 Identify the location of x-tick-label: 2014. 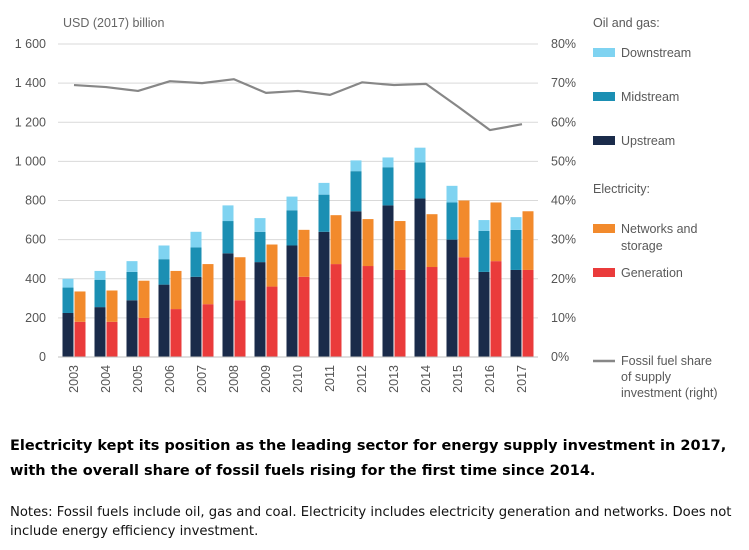
(426, 379).